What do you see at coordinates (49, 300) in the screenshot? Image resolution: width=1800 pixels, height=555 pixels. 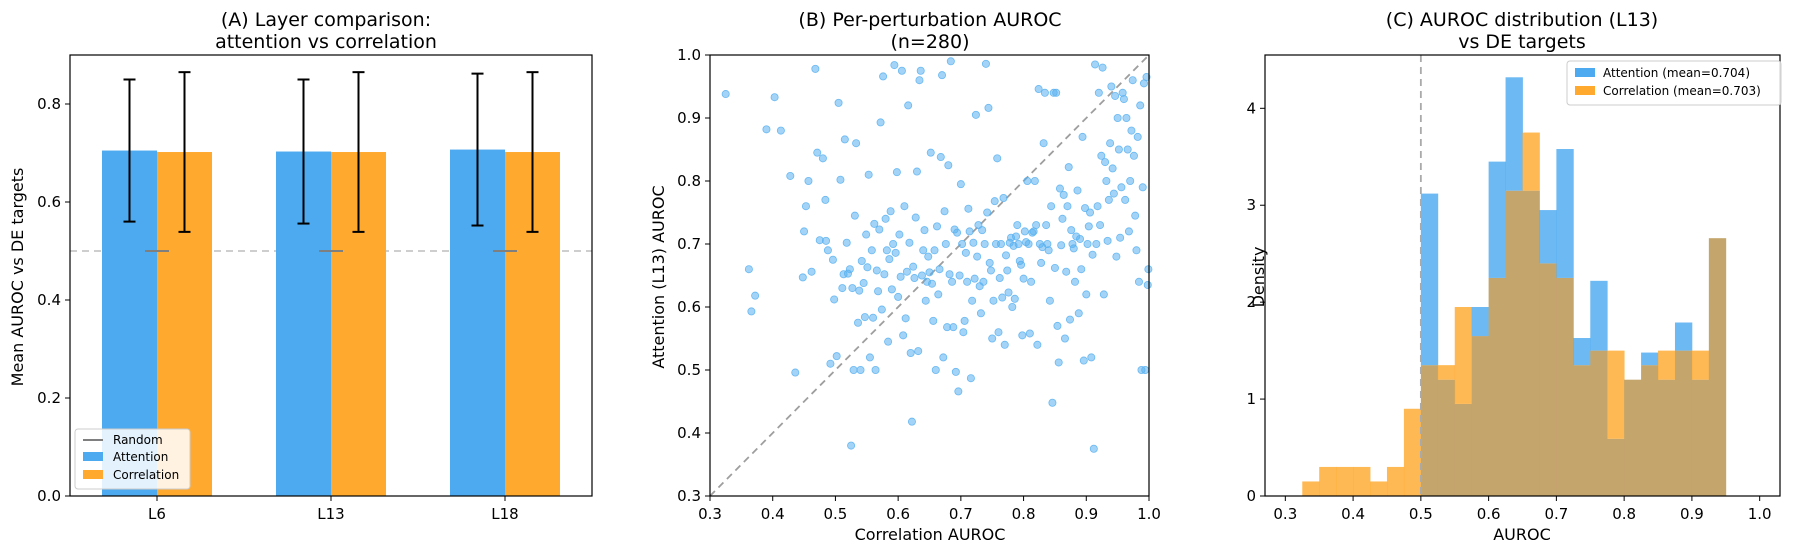 I see `y-tick-label: 0.4` at bounding box center [49, 300].